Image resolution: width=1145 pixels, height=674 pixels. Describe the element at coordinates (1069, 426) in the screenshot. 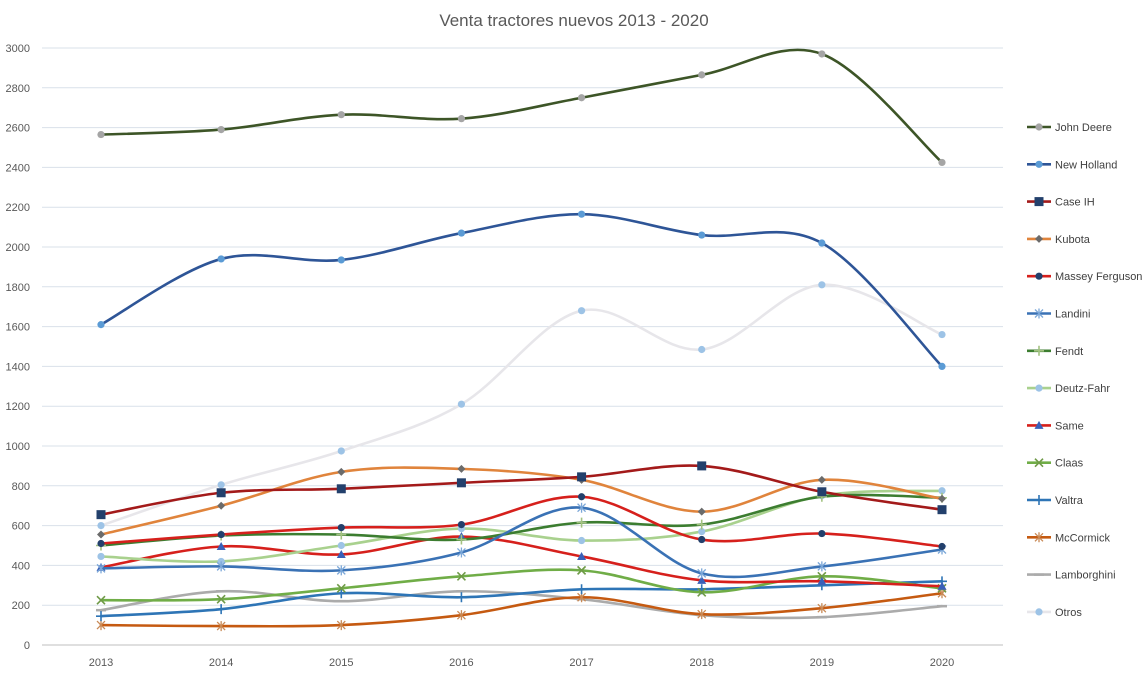

I see `legend-label: Same` at that location.